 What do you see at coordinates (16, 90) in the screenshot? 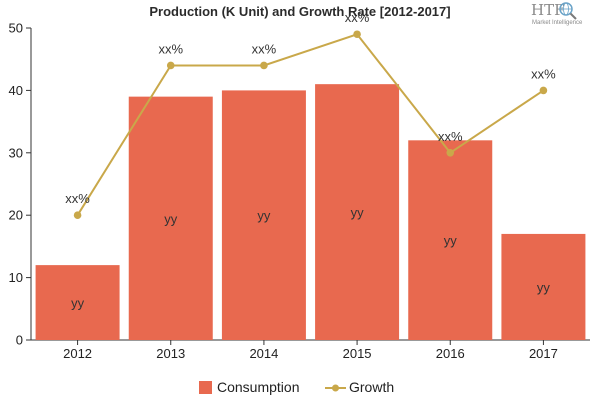
I see `y-tick-label: 40` at bounding box center [16, 90].